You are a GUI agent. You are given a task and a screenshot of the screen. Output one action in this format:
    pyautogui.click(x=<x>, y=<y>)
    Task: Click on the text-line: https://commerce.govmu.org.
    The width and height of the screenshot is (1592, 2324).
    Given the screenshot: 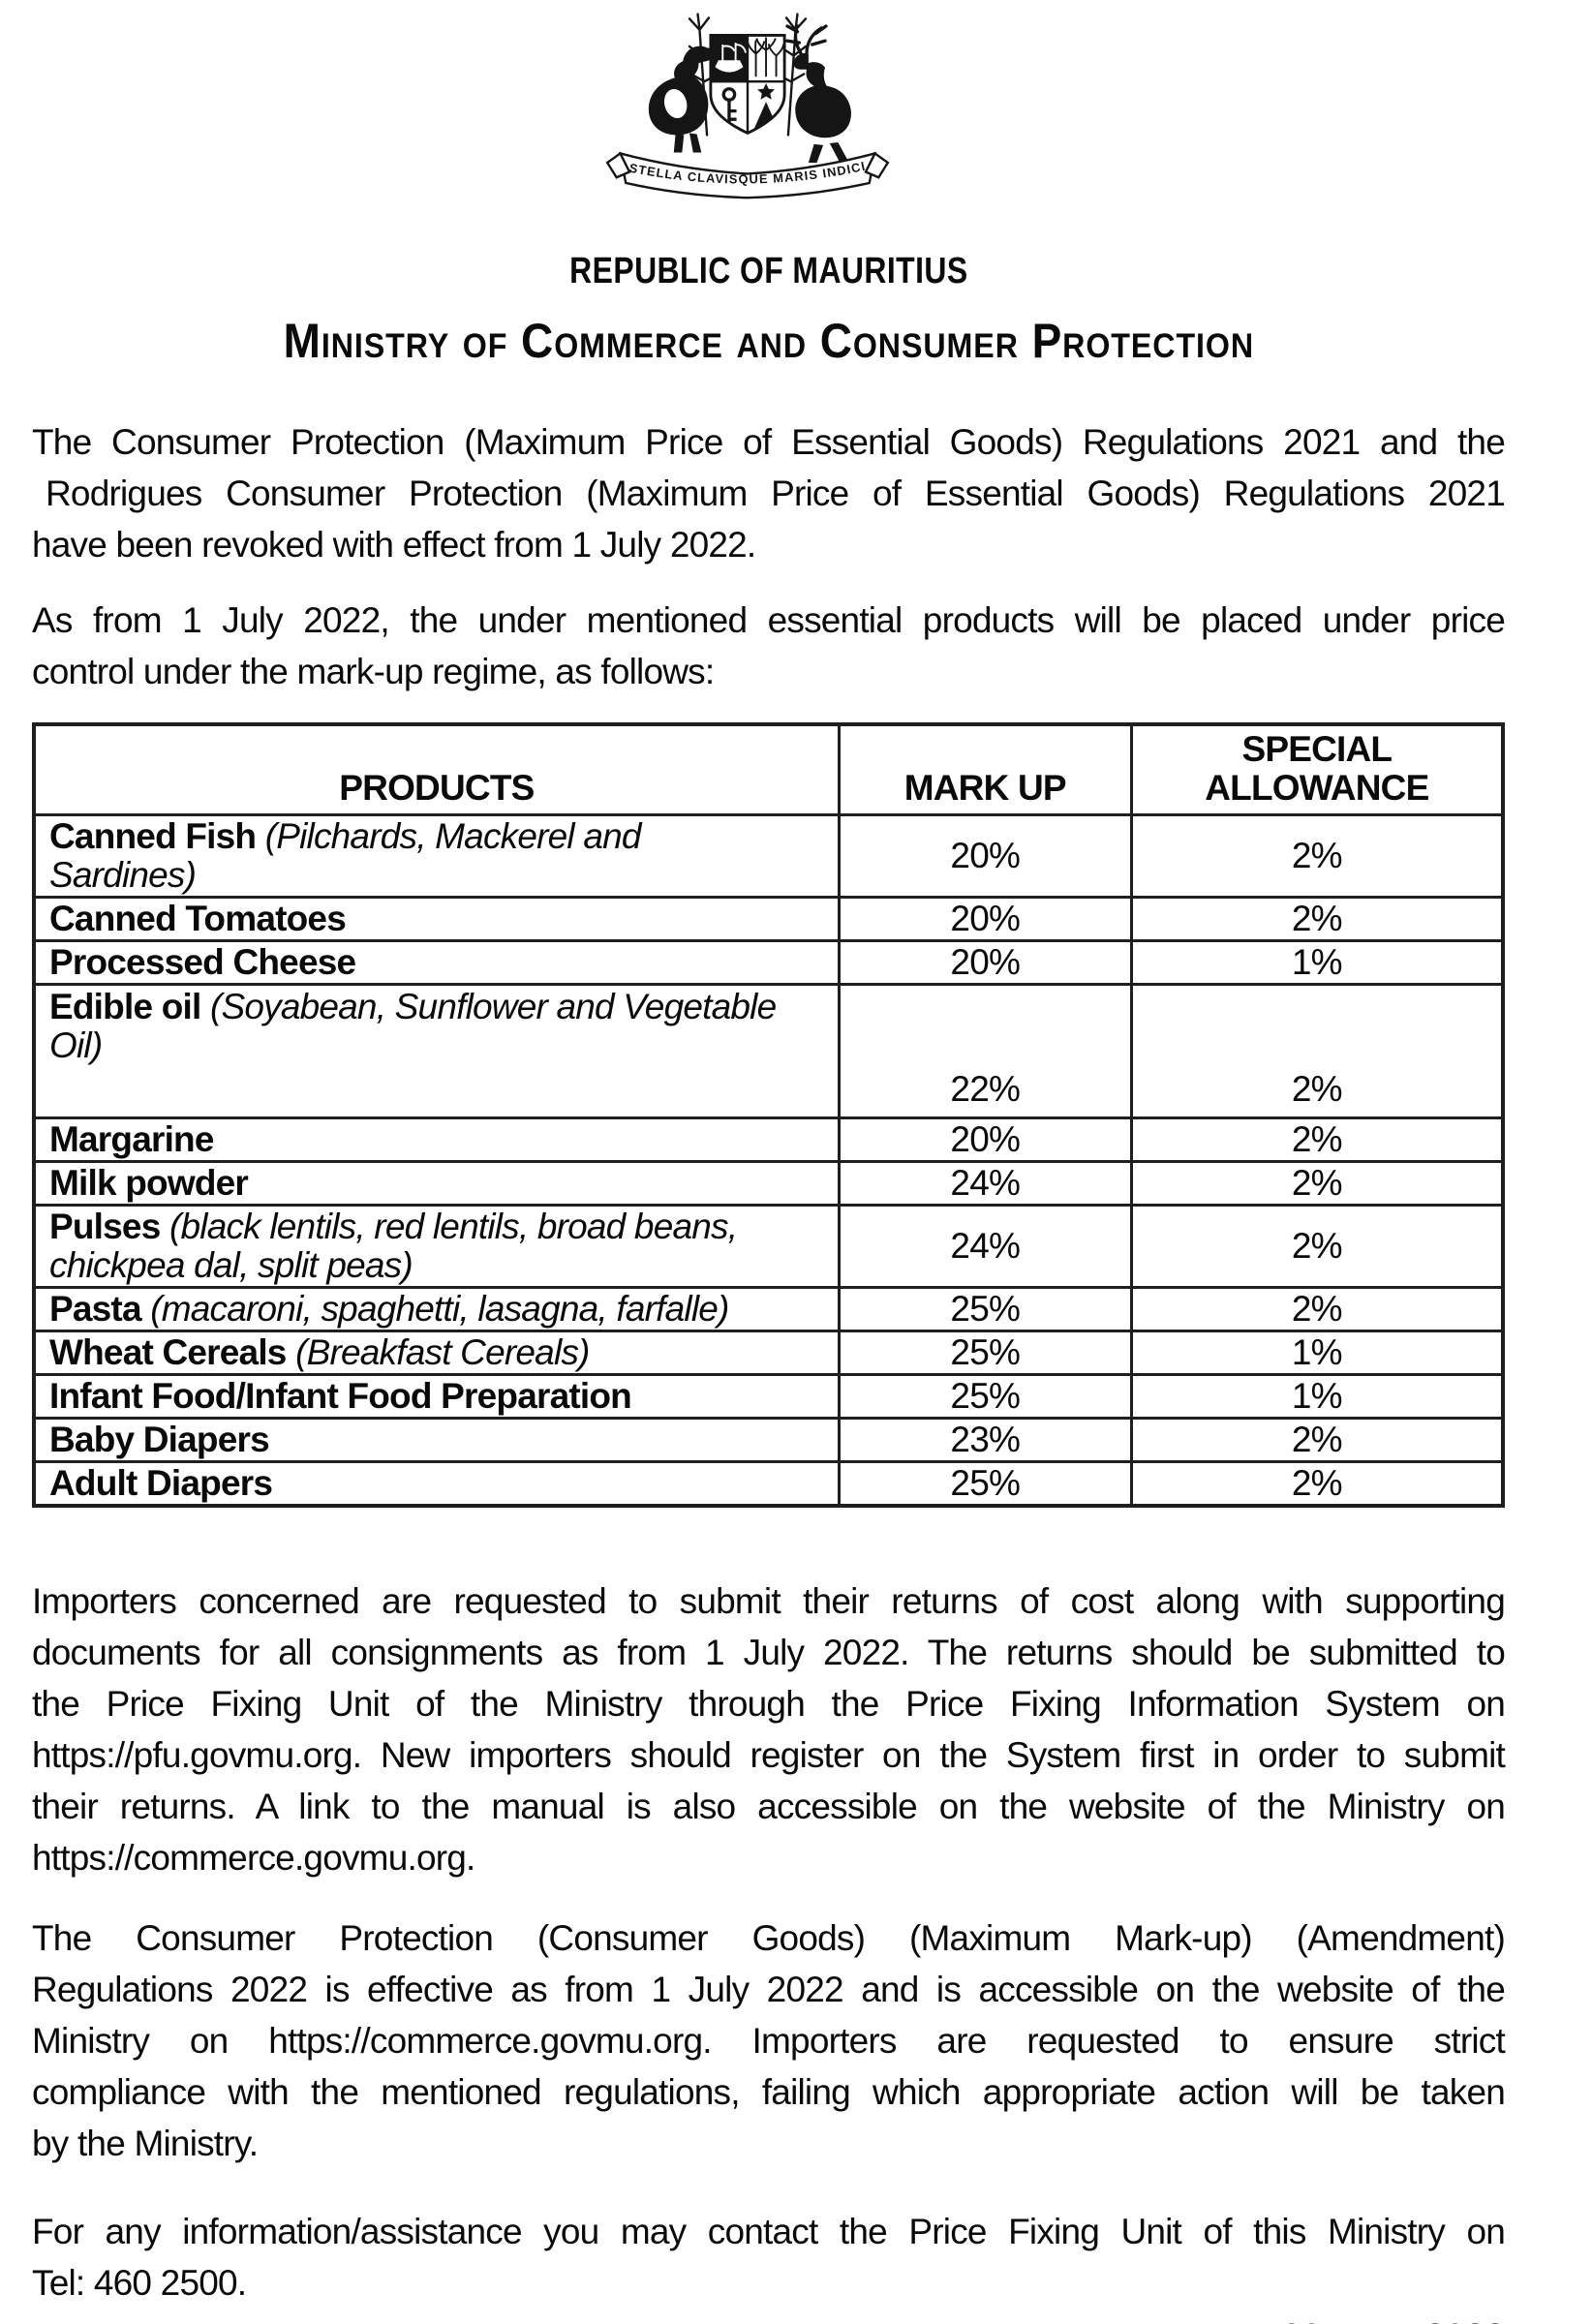 What is the action you would take?
    pyautogui.click(x=254, y=1858)
    